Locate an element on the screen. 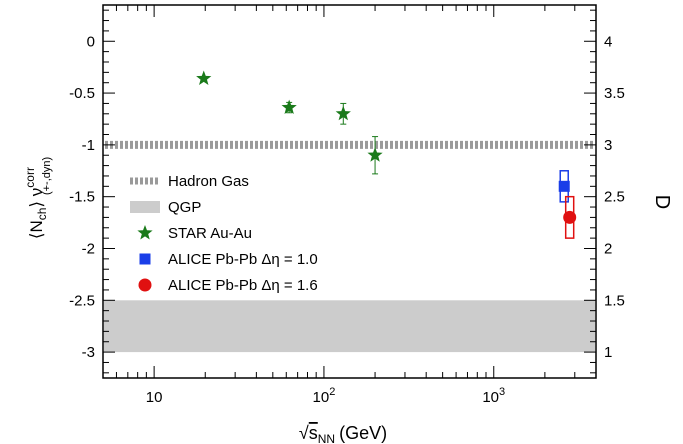 Image resolution: width=683 pixels, height=444 pixels. x-tick-label: 10³ is located at coordinates (493, 396).